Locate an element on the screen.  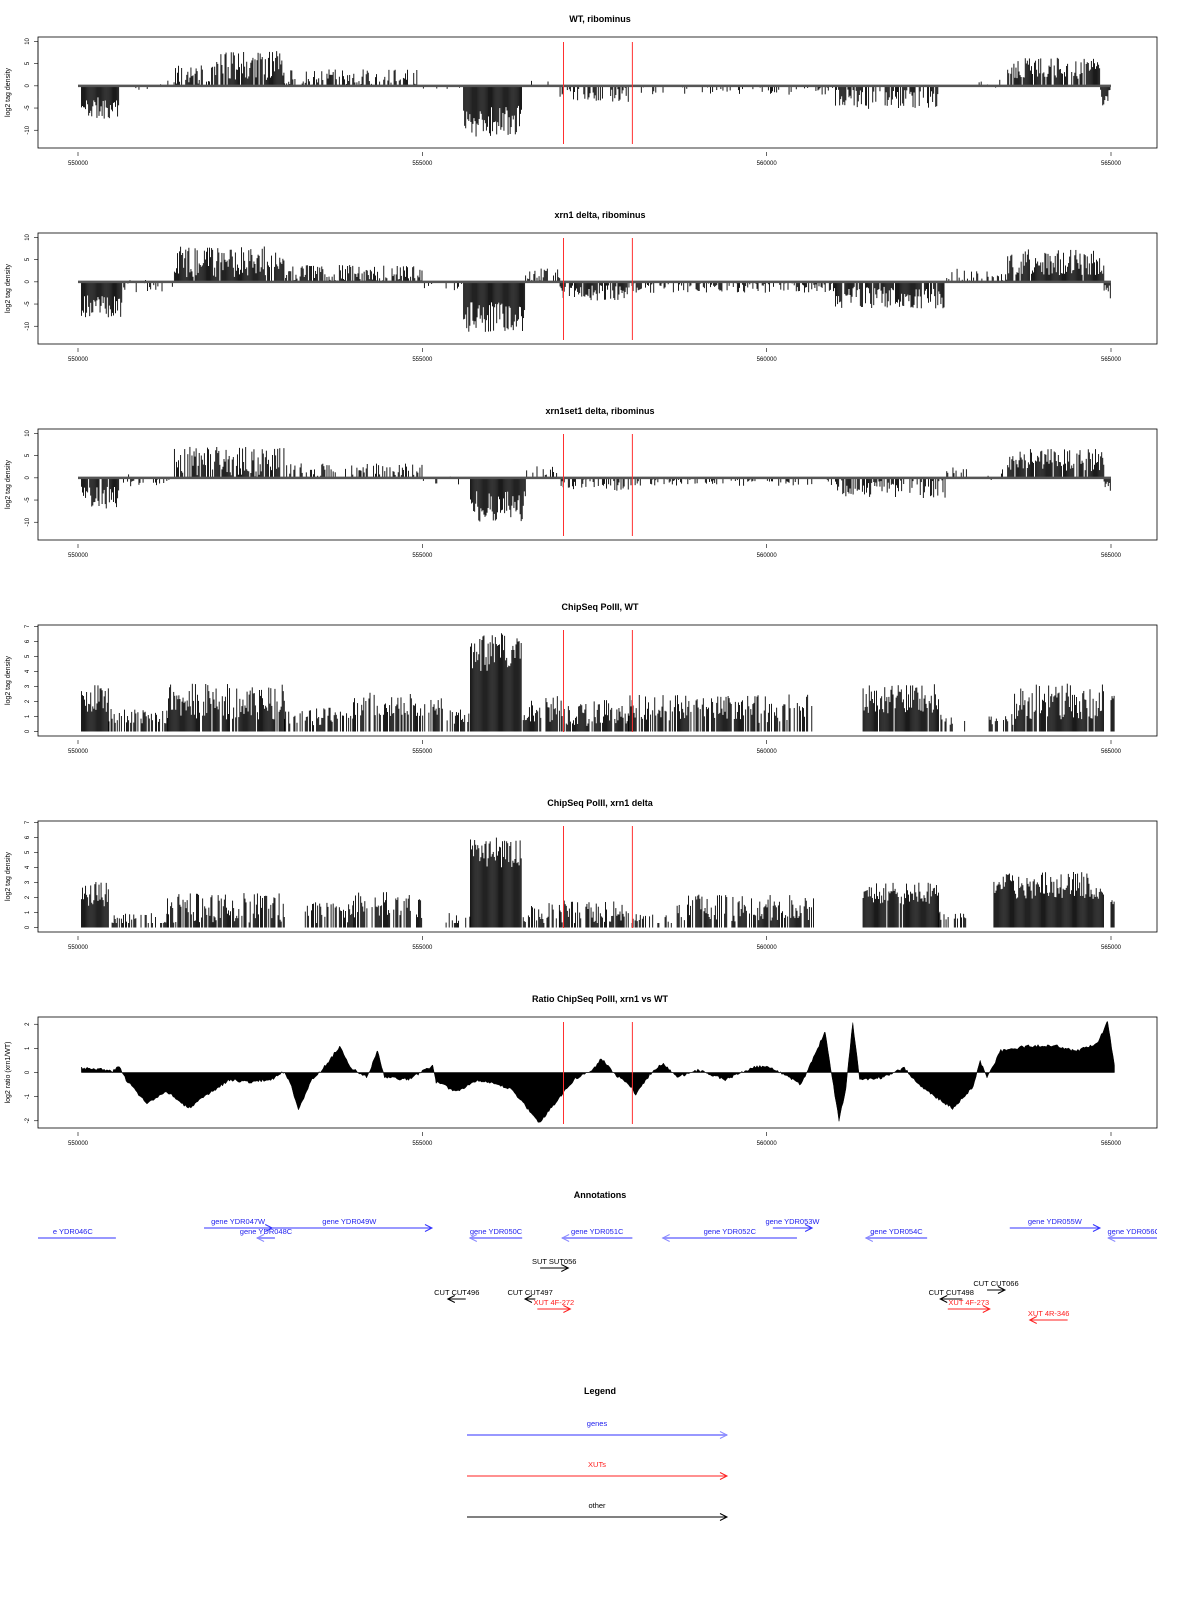
y-tick-label: 1 is located at coordinates (28, 716).